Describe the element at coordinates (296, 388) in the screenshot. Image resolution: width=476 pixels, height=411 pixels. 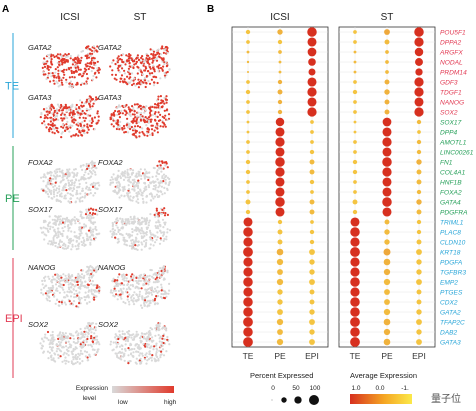
I see `size-legend-tick-50: 50` at that location.